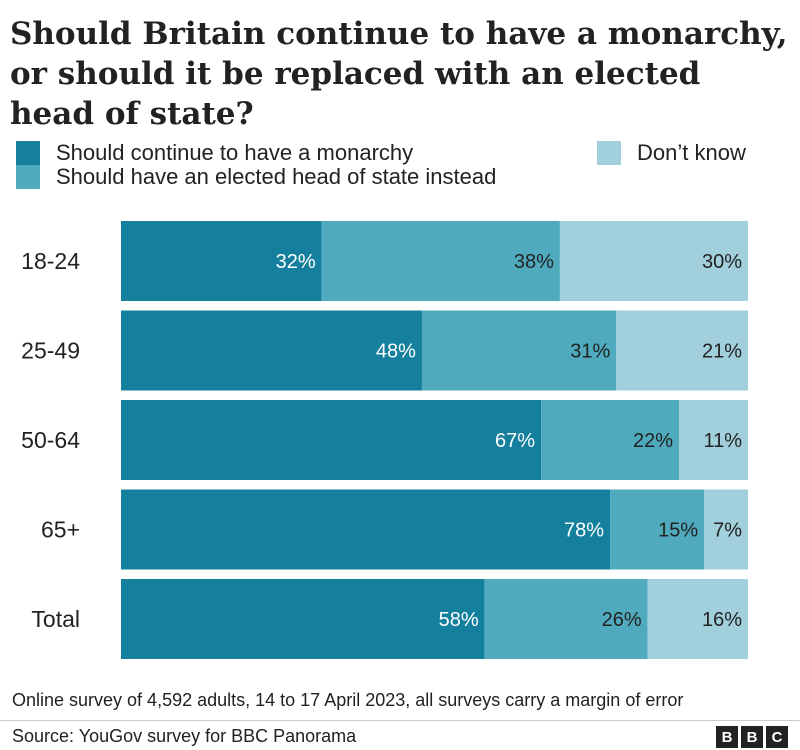 The height and width of the screenshot is (750, 800). Describe the element at coordinates (722, 441) in the screenshot. I see `data-label-50-64-s2: 11%` at that location.